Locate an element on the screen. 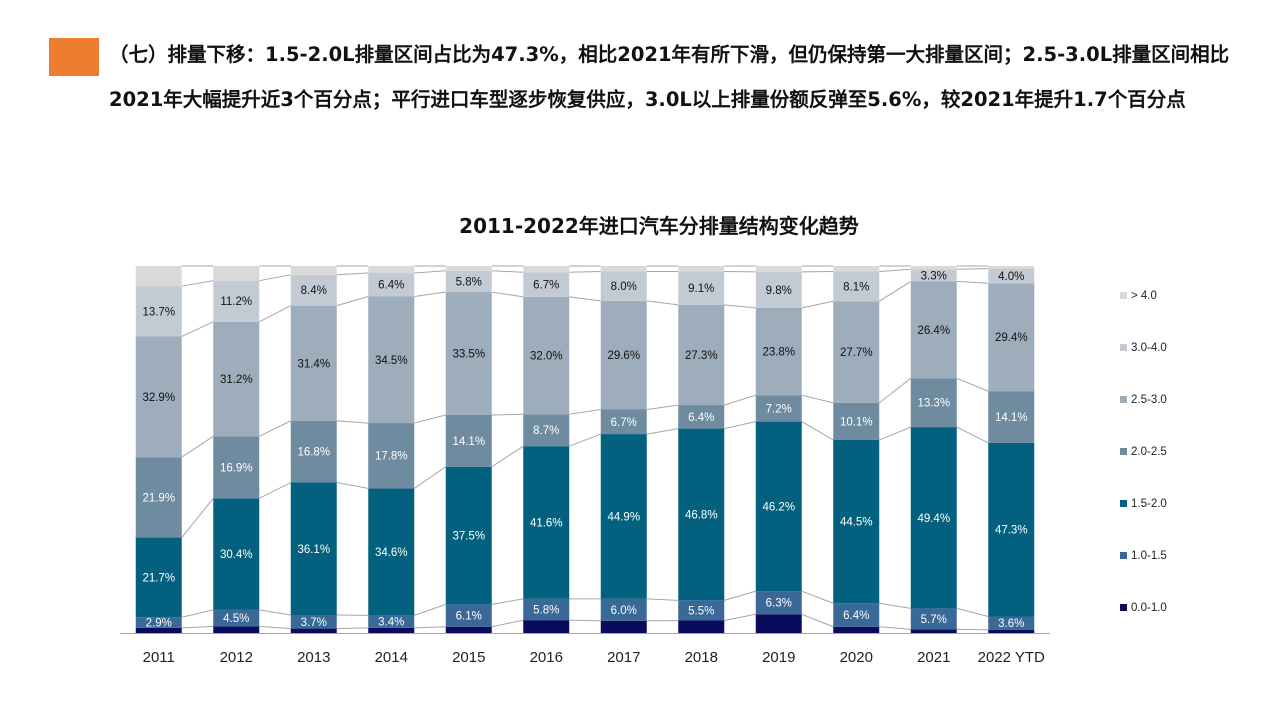 This screenshot has width=1280, height=720. legend-item: 2.0-2.5 is located at coordinates (1143, 452).